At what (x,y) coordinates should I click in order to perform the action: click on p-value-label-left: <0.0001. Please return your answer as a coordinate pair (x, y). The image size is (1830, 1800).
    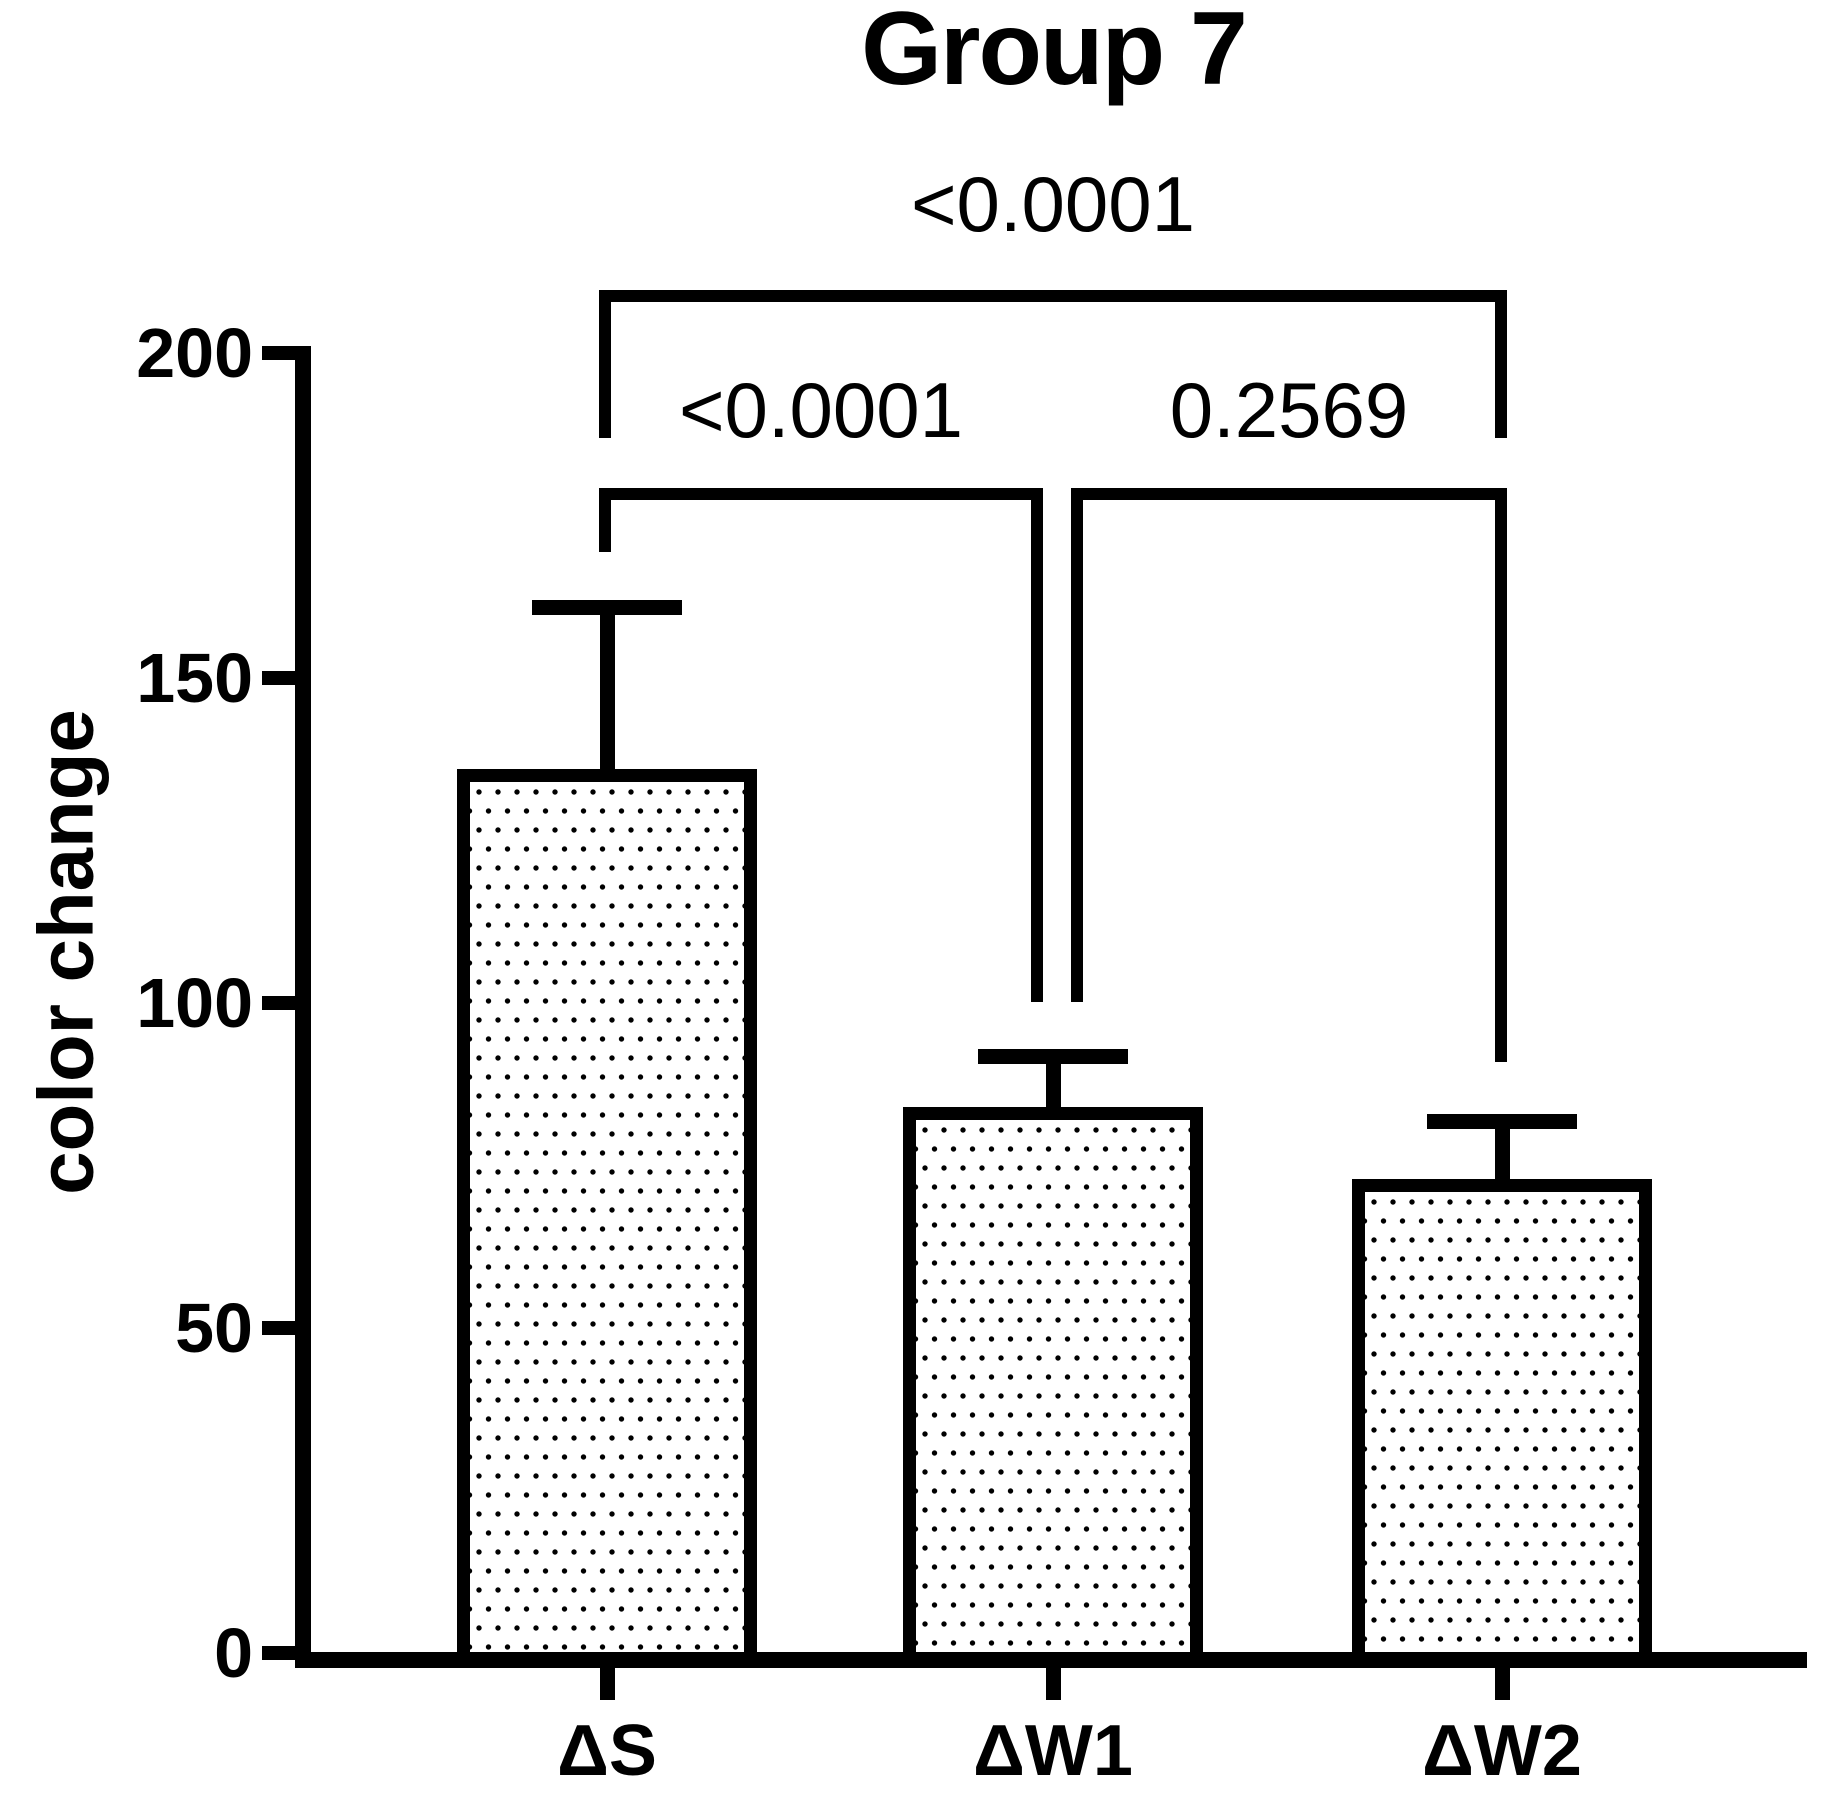
    Looking at the image, I should click on (821, 410).